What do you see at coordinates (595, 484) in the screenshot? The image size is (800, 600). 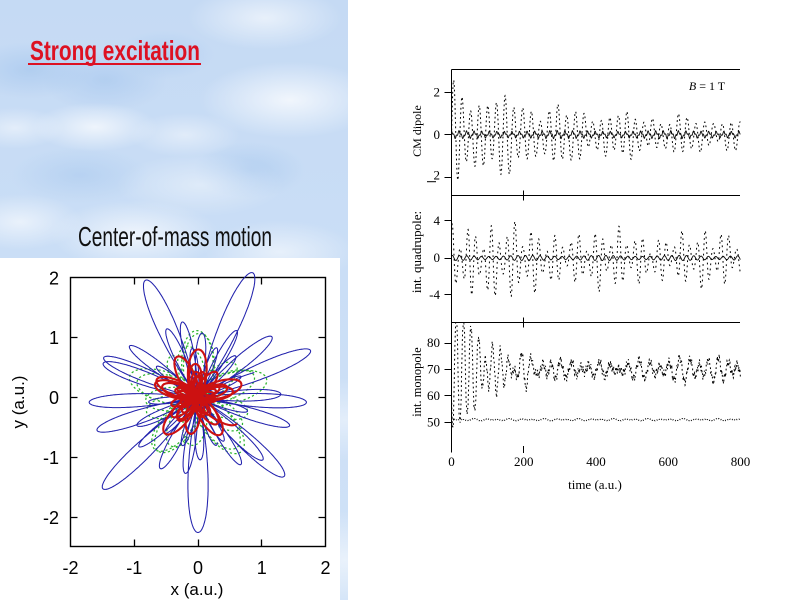 I see `svg-text: time (a.u.)` at bounding box center [595, 484].